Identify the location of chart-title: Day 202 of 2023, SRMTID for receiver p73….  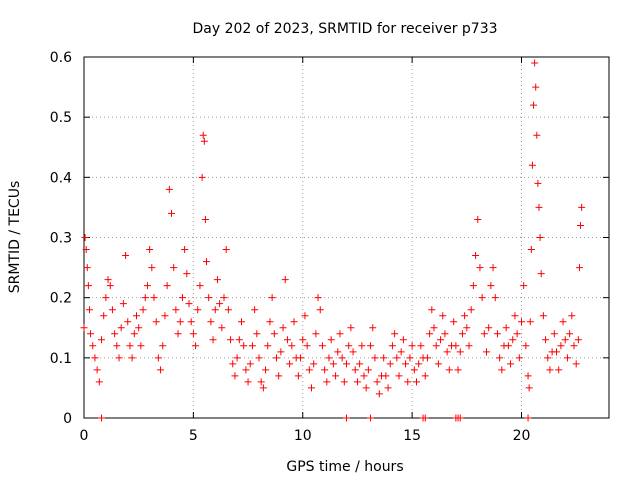
(344, 29).